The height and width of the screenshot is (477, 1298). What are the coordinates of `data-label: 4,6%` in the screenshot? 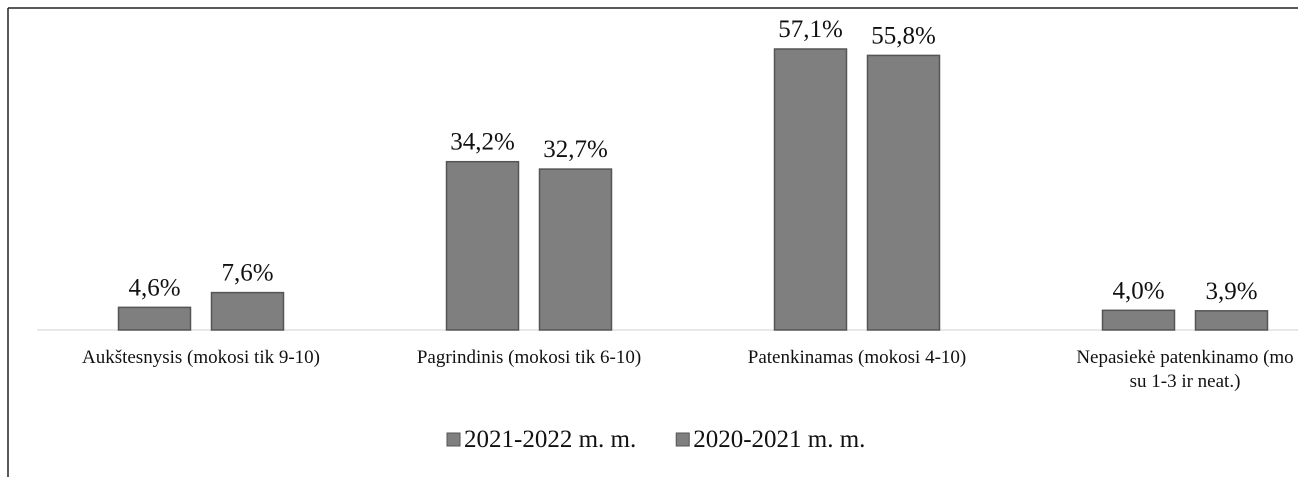 It's located at (154, 287).